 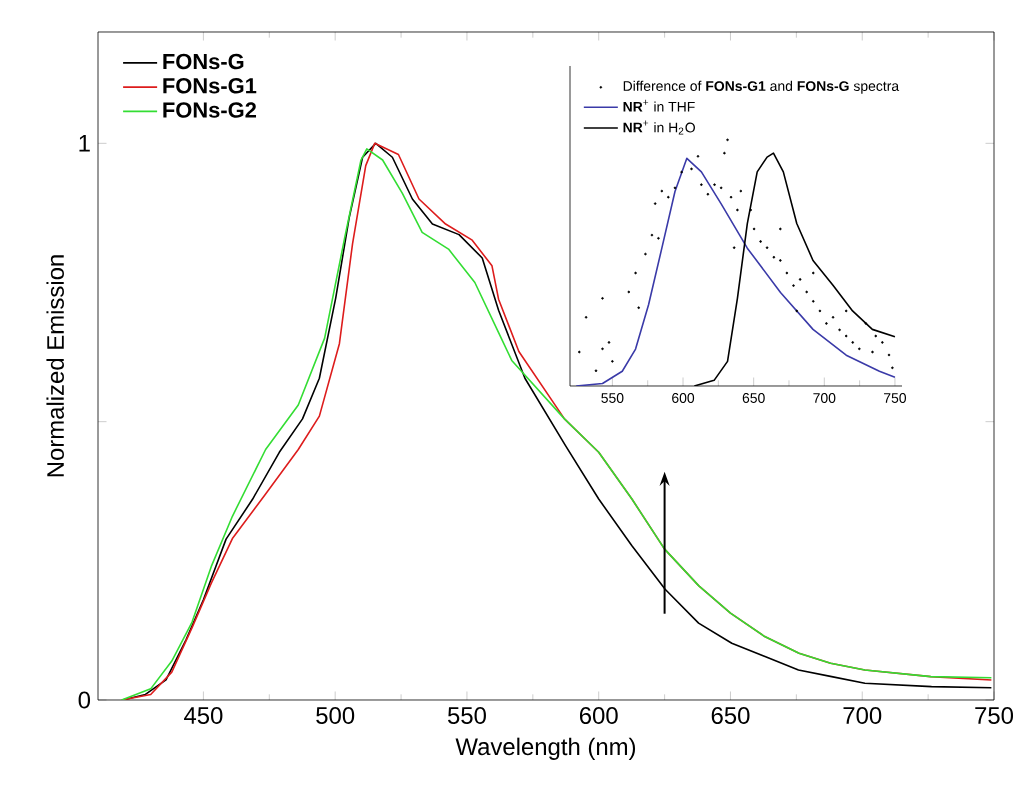 What do you see at coordinates (203, 715) in the screenshot?
I see `x-tick-label: 450` at bounding box center [203, 715].